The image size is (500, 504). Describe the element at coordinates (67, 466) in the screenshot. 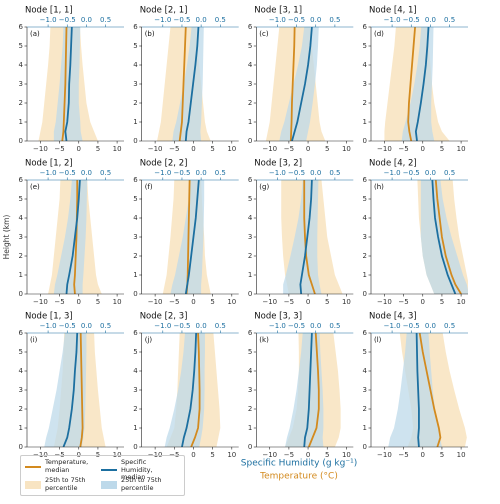

I see `legend-label: Temperature, median` at that location.